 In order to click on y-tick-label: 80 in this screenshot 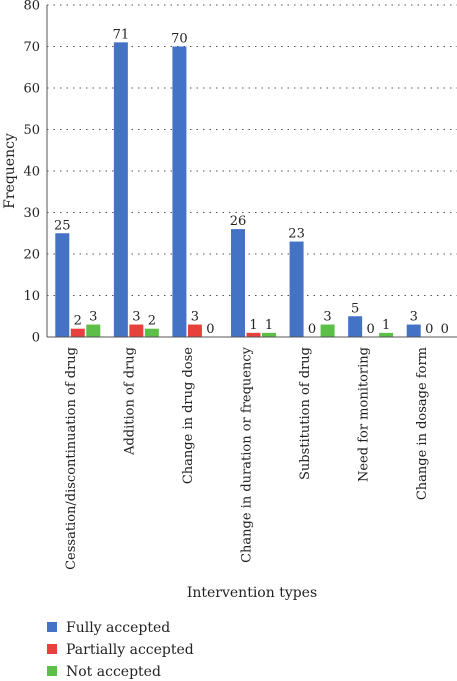, I will do `click(31, 7)`.